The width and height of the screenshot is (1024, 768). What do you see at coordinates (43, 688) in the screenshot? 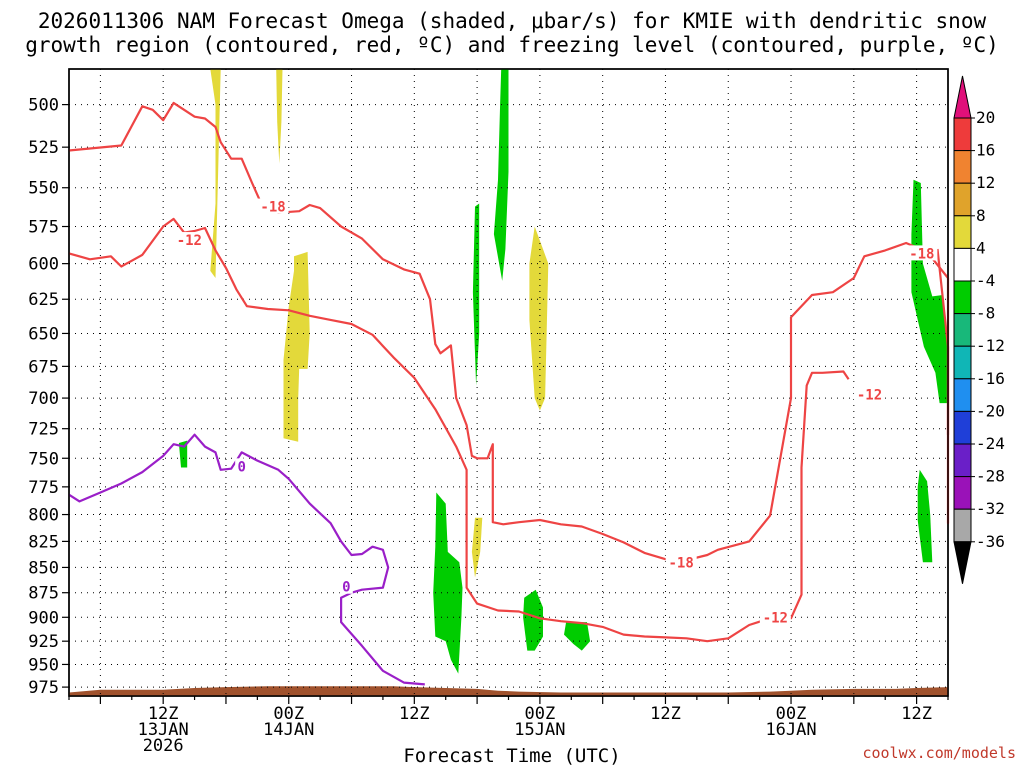
I see `y-tick-label-975: 975` at bounding box center [43, 688].